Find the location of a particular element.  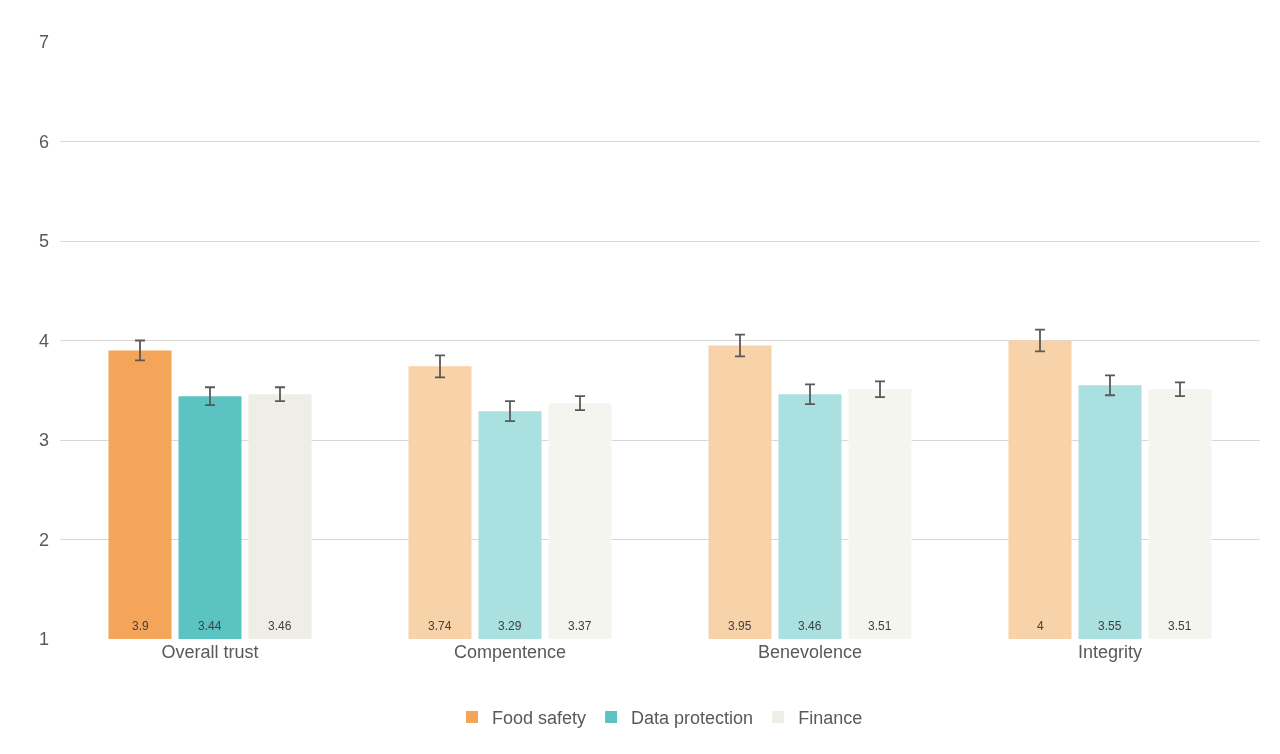

data-label: 3.9 is located at coordinates (141, 626).